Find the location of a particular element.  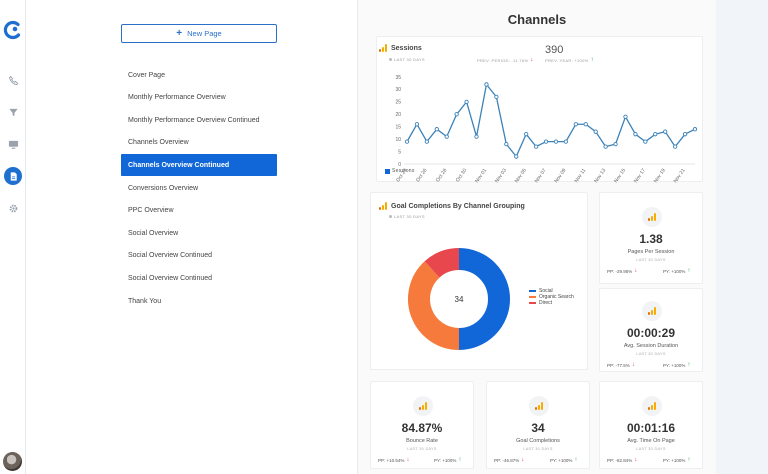

phone-icon is located at coordinates (13, 80).